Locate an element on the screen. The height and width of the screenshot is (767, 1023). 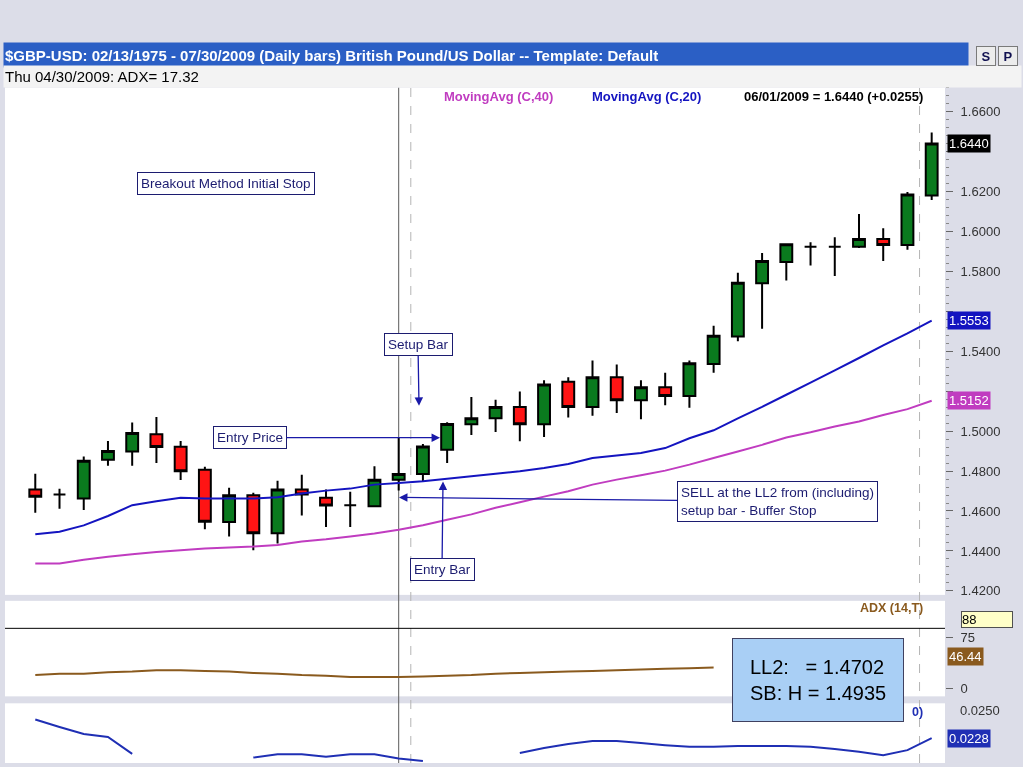
y-tick-label: 75 is located at coordinates (968, 637).